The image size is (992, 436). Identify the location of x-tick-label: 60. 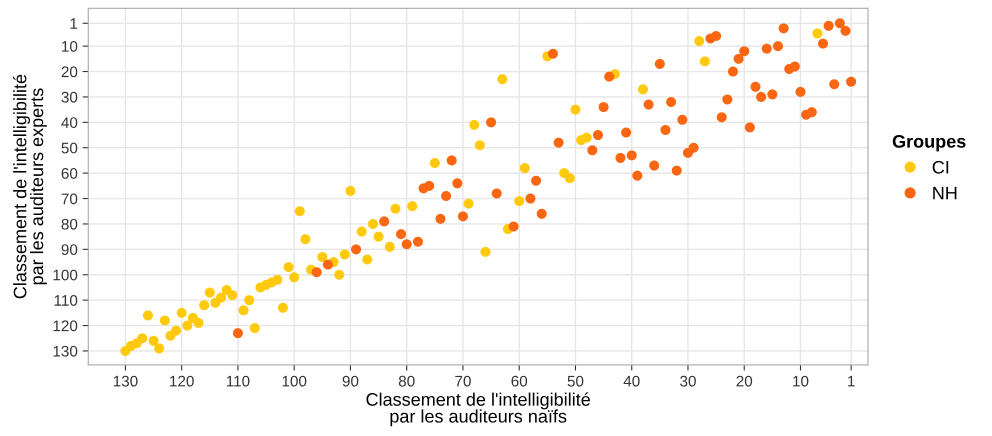
(519, 381).